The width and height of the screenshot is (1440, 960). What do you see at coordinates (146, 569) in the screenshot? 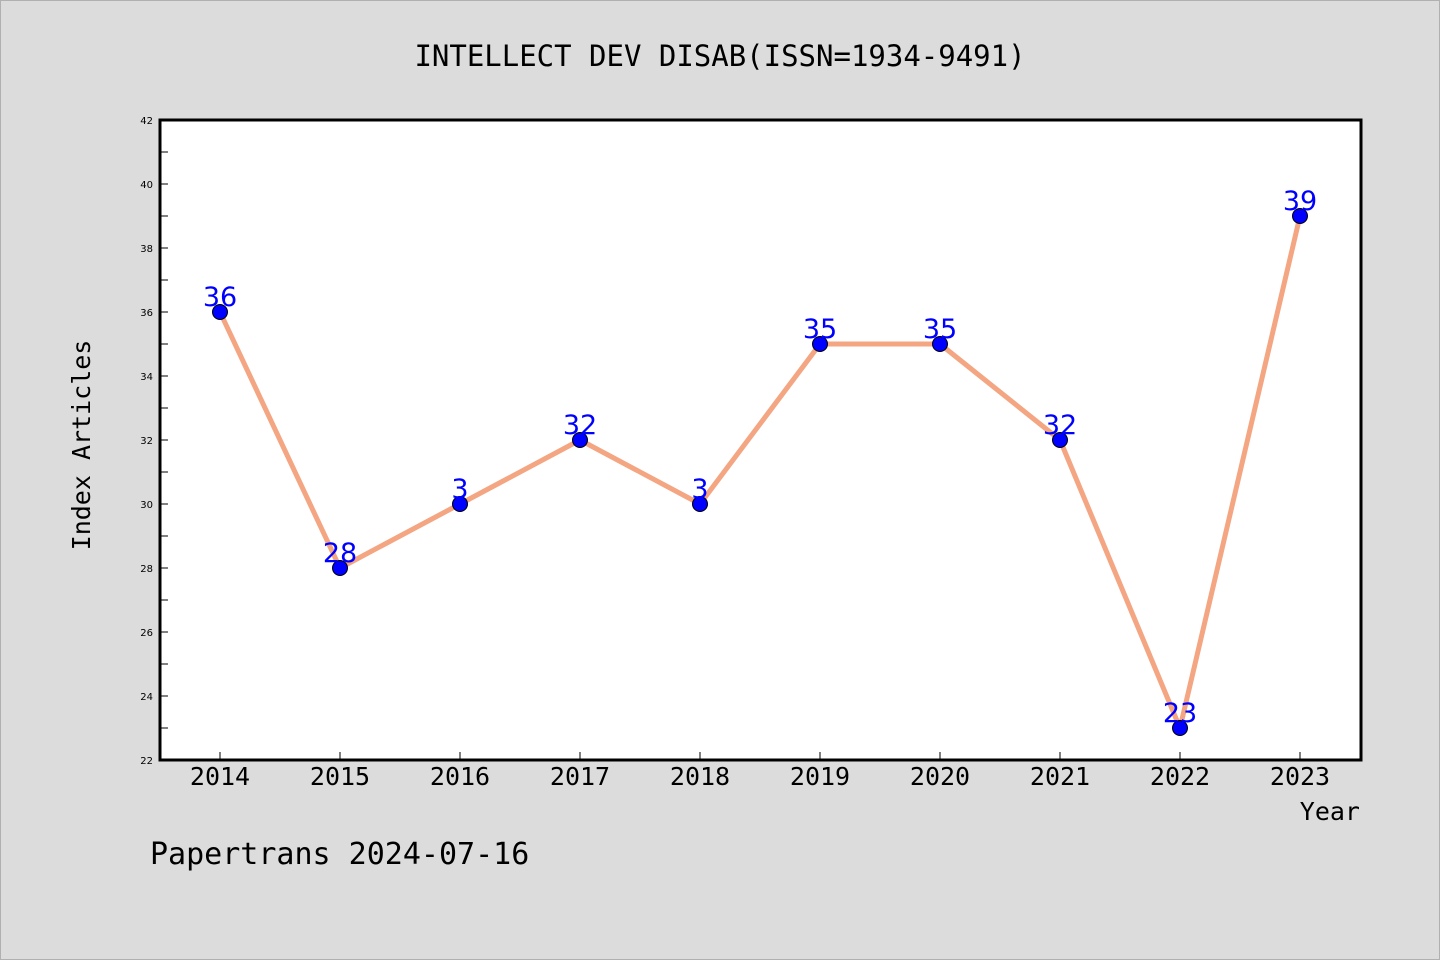
I see `y-tick-label: 28` at bounding box center [146, 569].